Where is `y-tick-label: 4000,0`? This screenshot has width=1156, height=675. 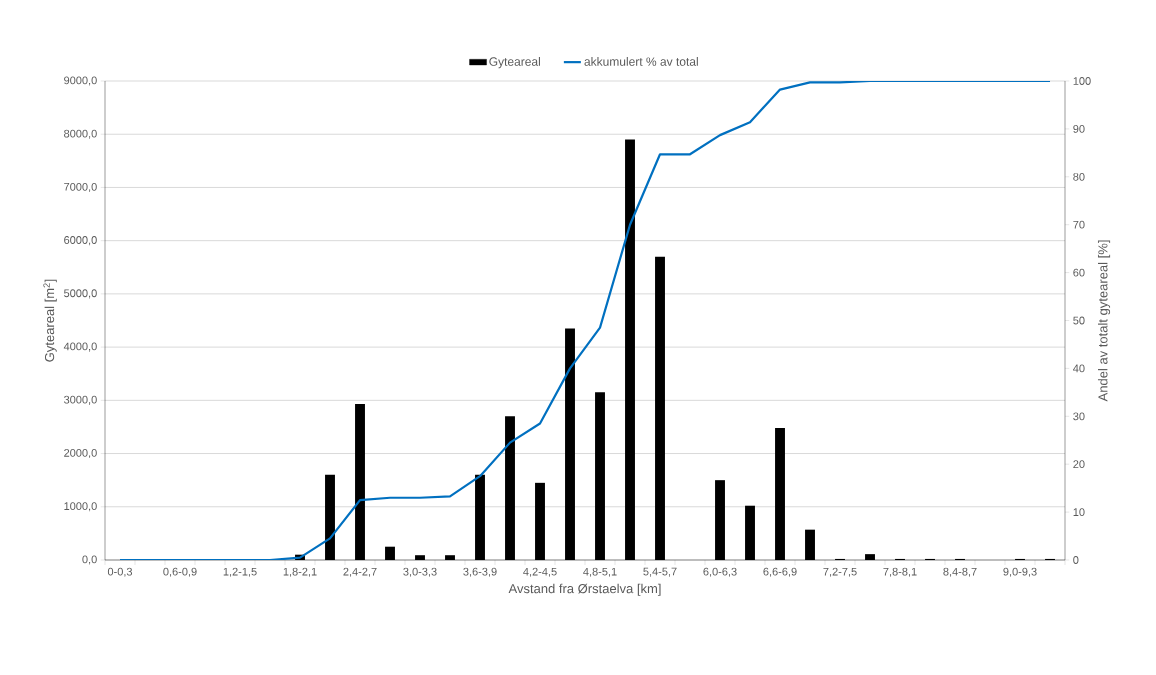
y-tick-label: 4000,0 is located at coordinates (80, 347).